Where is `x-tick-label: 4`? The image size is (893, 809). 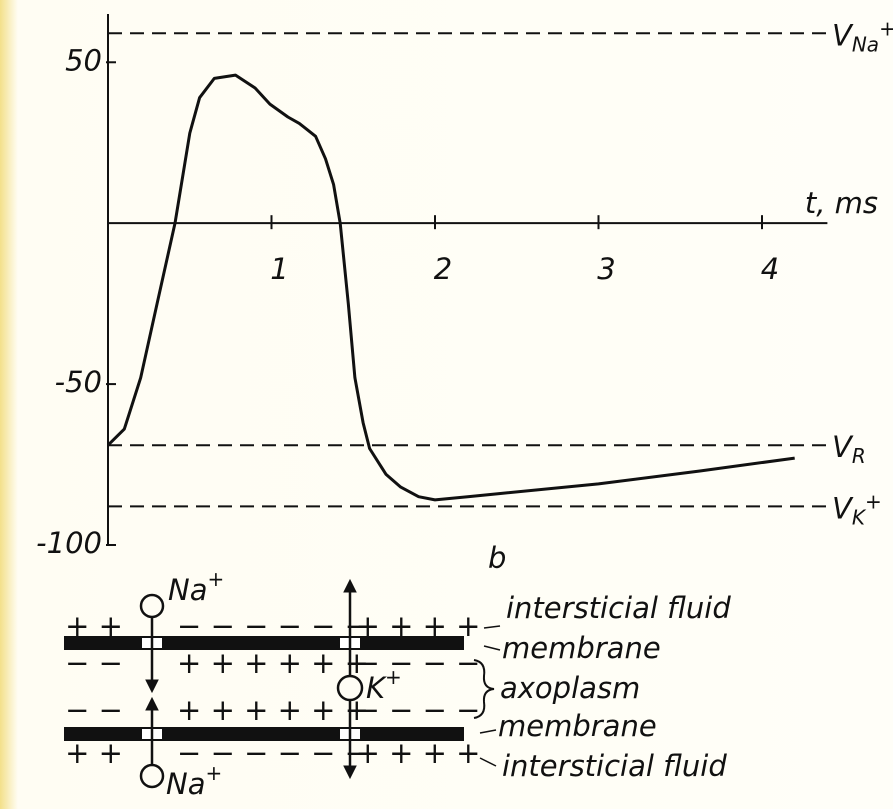
x-tick-label: 4 is located at coordinates (770, 269).